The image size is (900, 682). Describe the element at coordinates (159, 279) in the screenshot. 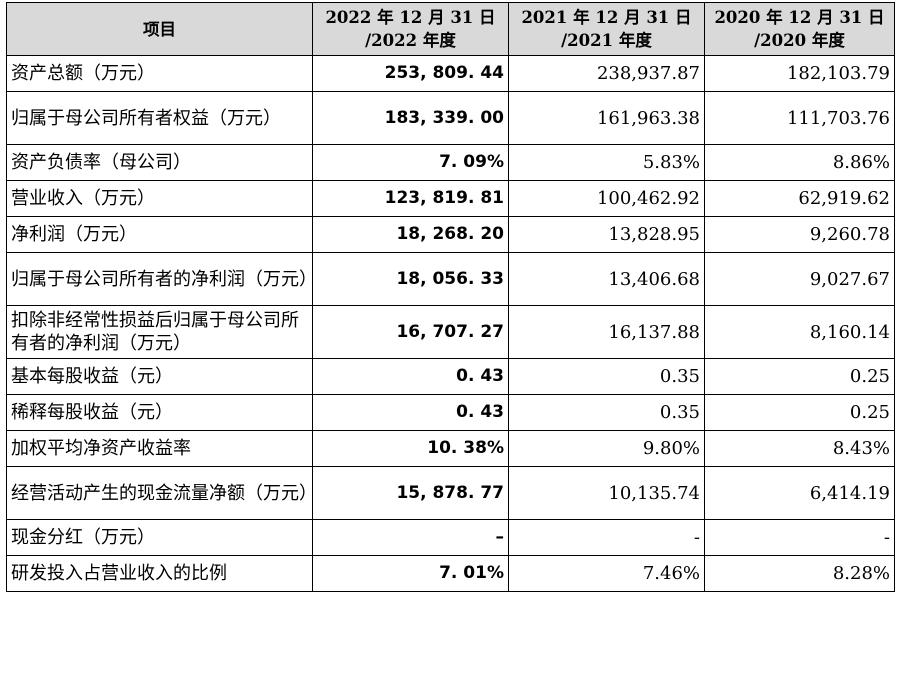

I see `row-label: 归属于母公司所有者的净利润（万元）` at that location.